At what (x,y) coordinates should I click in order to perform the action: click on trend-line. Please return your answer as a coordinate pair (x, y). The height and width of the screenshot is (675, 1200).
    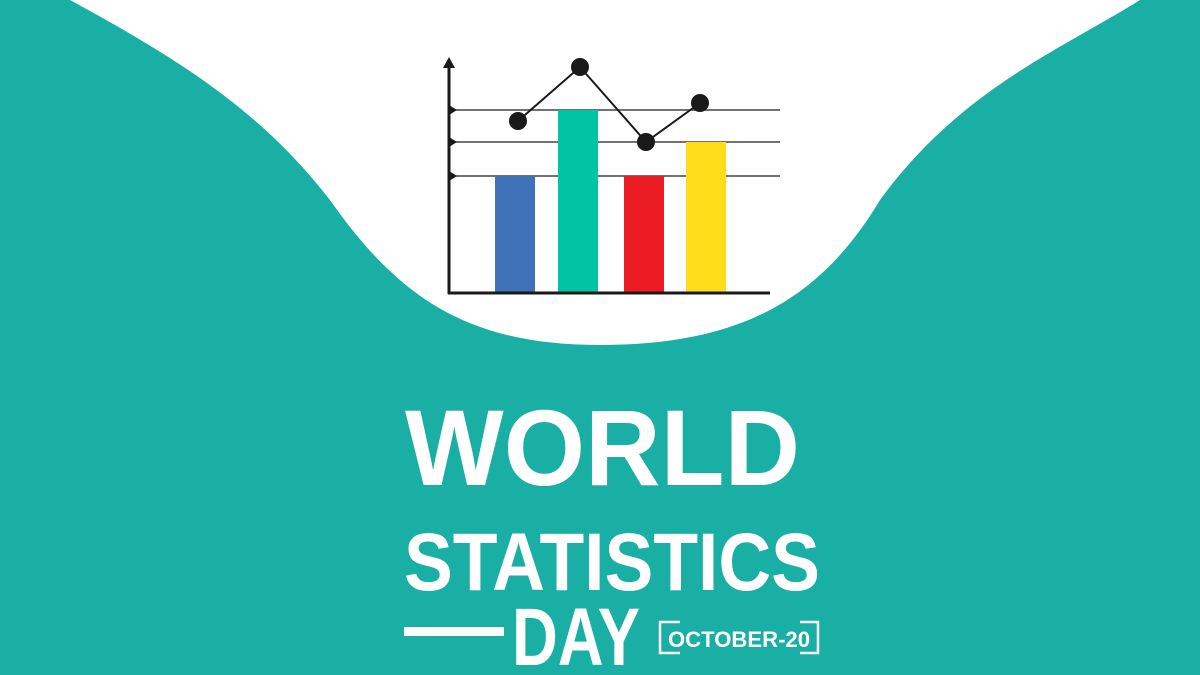
    Looking at the image, I should click on (609, 104).